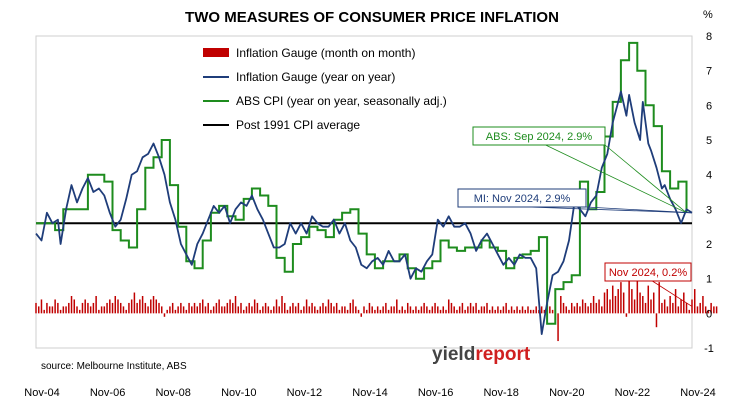 This screenshot has height=400, width=730. Describe the element at coordinates (566, 393) in the screenshot. I see `x-tick-label: Nov-20` at that location.